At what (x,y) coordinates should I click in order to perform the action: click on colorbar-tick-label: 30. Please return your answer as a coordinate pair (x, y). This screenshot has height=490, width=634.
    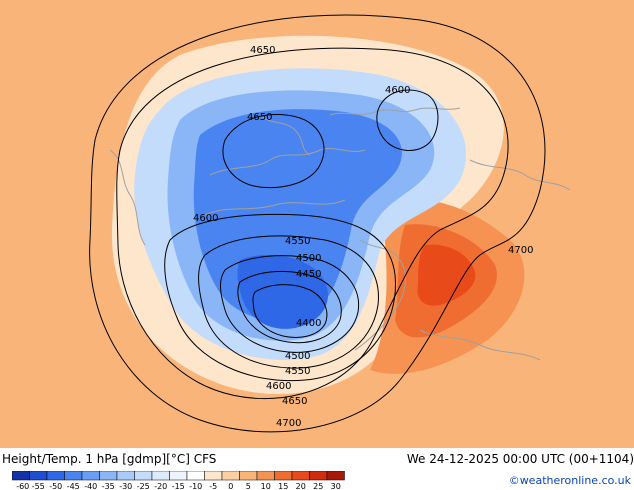
    Looking at the image, I should click on (336, 486).